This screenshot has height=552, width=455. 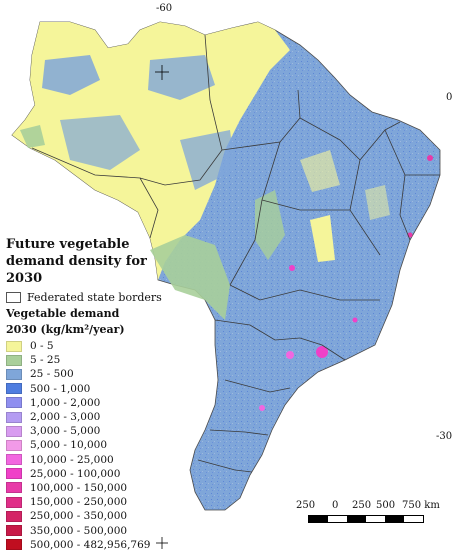 I want to click on legend-class-item: 0 - 5, so click(x=86, y=346).